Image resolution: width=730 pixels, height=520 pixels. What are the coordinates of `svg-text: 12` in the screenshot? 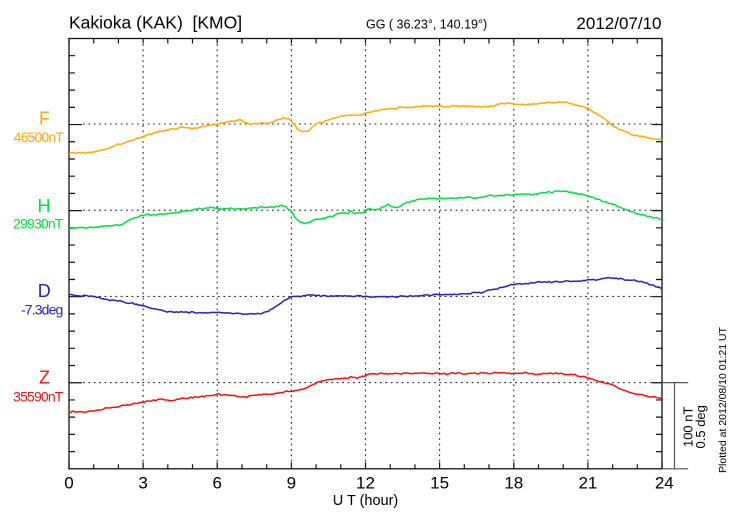 It's located at (365, 483).